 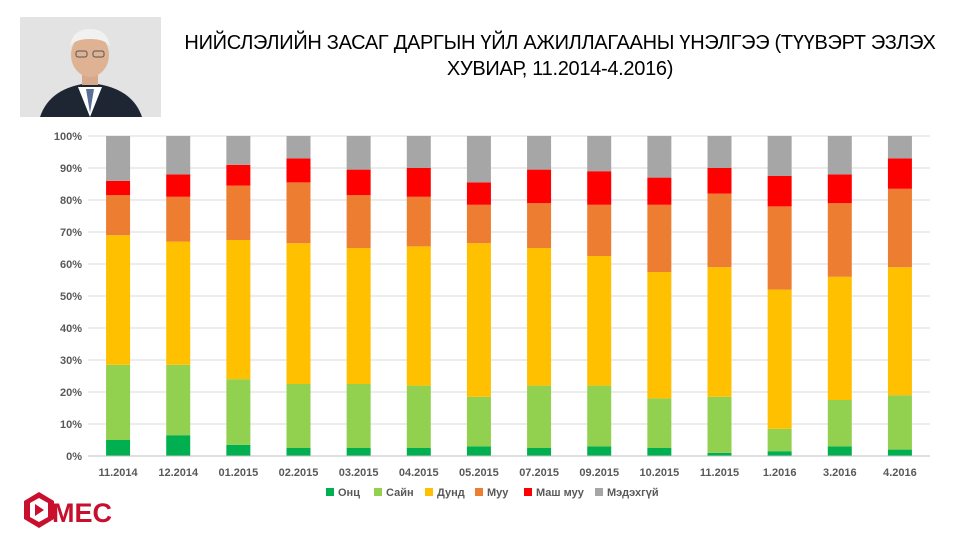 What do you see at coordinates (400, 493) in the screenshot?
I see `legend-label: Сайн` at bounding box center [400, 493].